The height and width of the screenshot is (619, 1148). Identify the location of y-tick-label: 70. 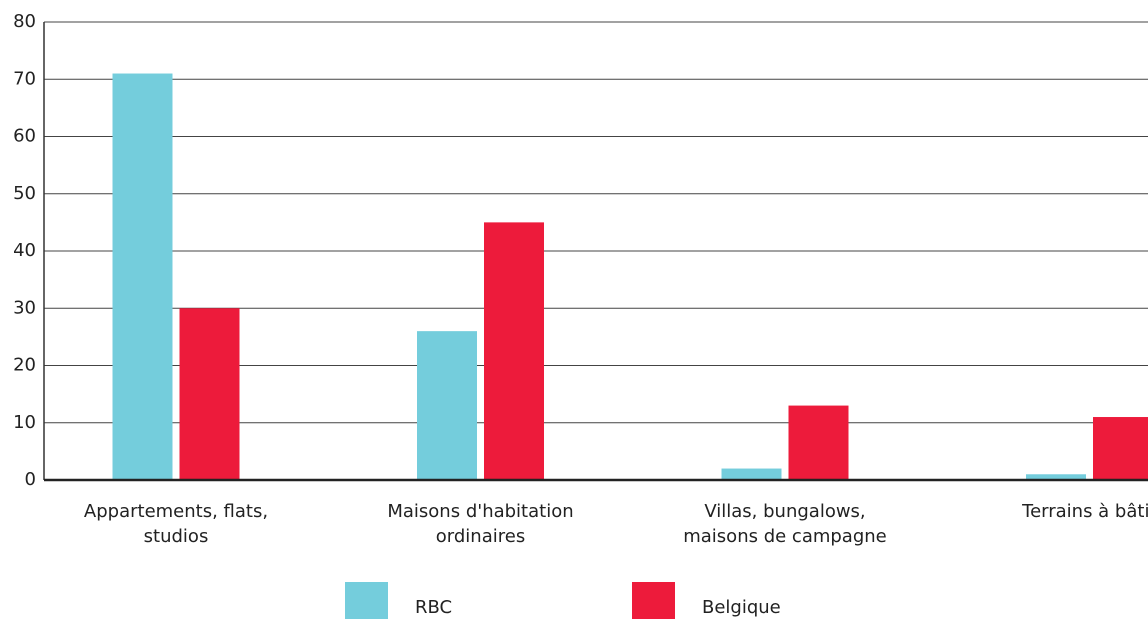
(24, 78).